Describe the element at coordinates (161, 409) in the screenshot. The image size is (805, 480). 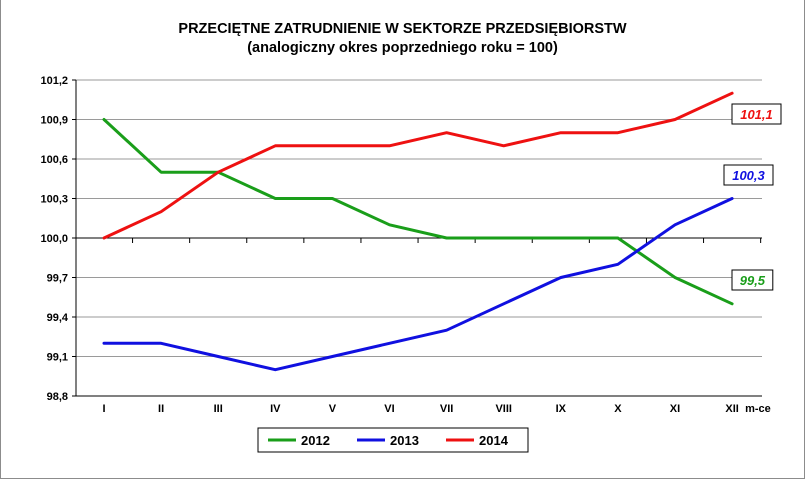
I see `x-tick-label: II` at that location.